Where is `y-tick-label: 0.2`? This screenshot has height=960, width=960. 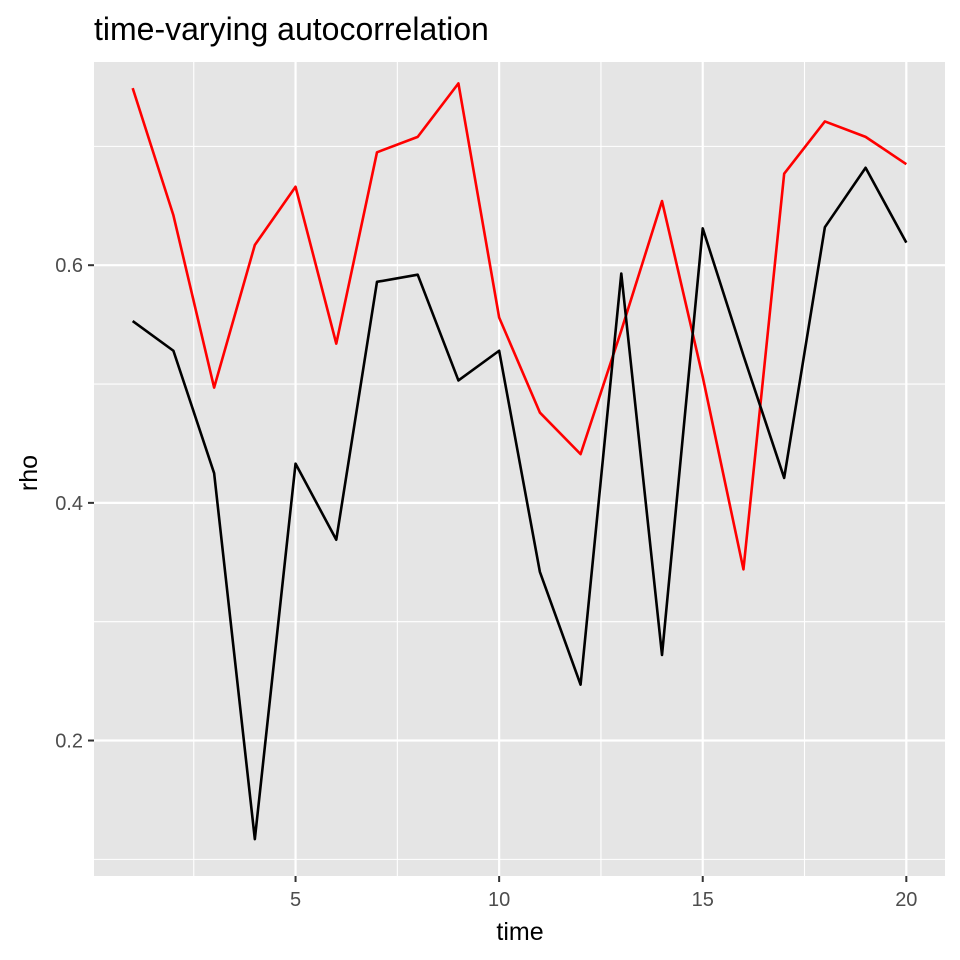
y-tick-label: 0.2 is located at coordinates (69, 742).